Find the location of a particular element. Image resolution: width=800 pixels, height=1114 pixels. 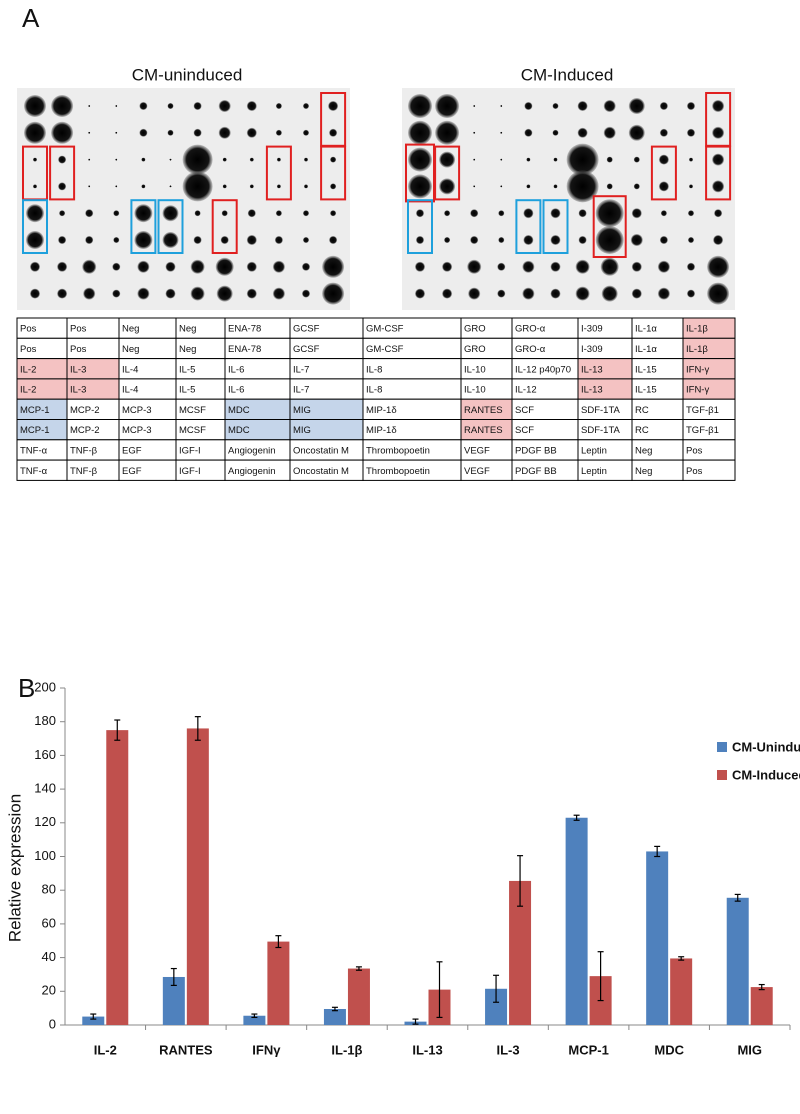

table-cell-text: IL-13 is located at coordinates (592, 369).